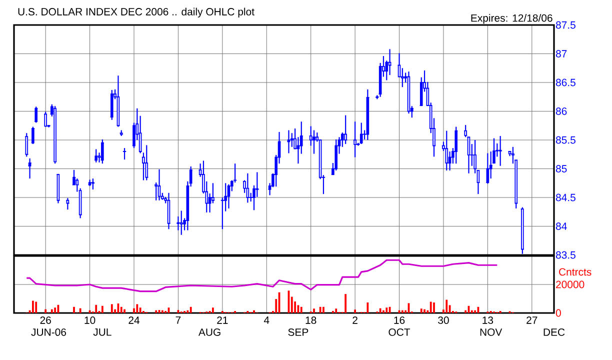 The width and height of the screenshot is (612, 360). I want to click on x2-tick-label: AUG, so click(209, 332).